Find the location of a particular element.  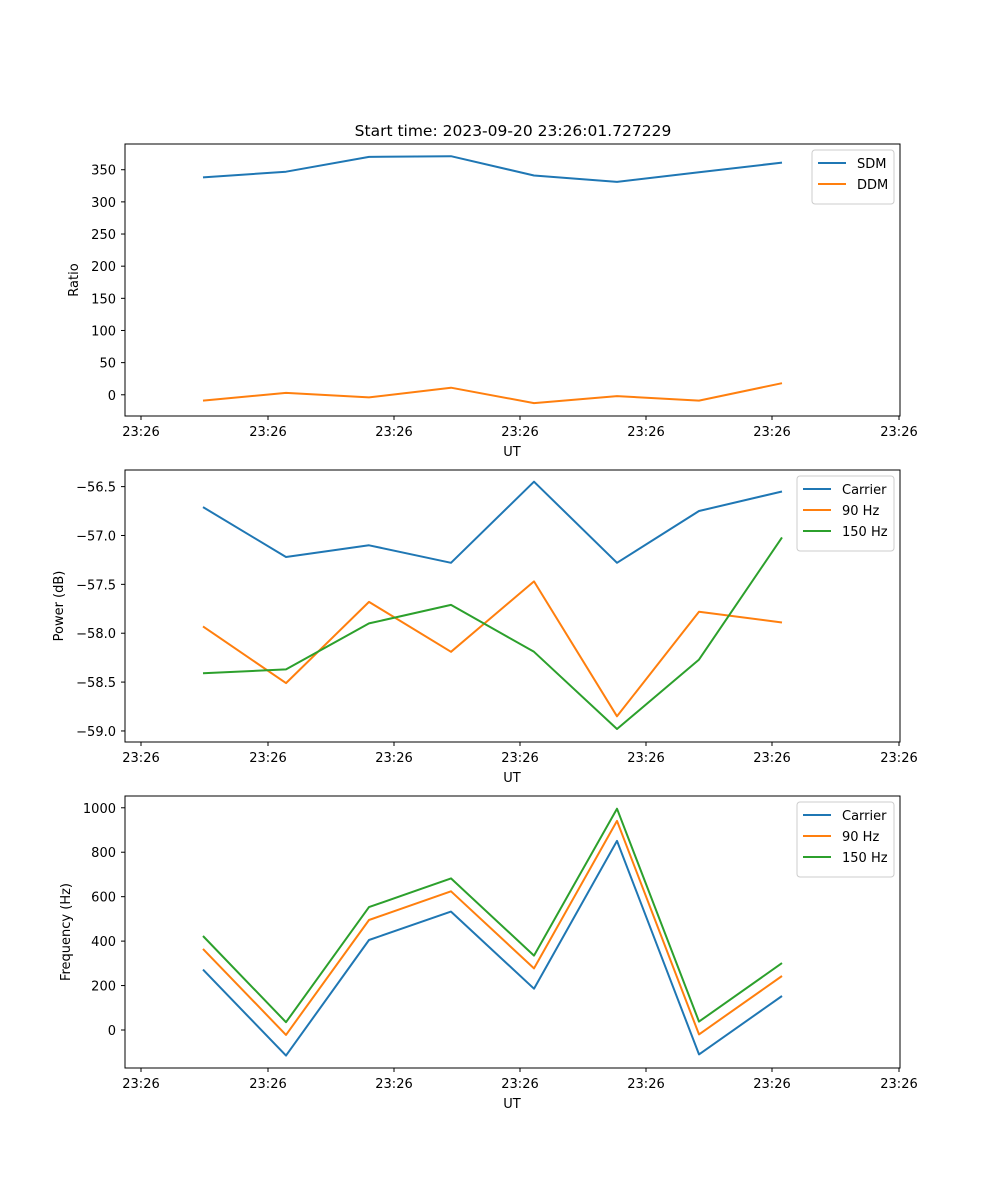

y-tick-label: −59.0 is located at coordinates (96, 732).